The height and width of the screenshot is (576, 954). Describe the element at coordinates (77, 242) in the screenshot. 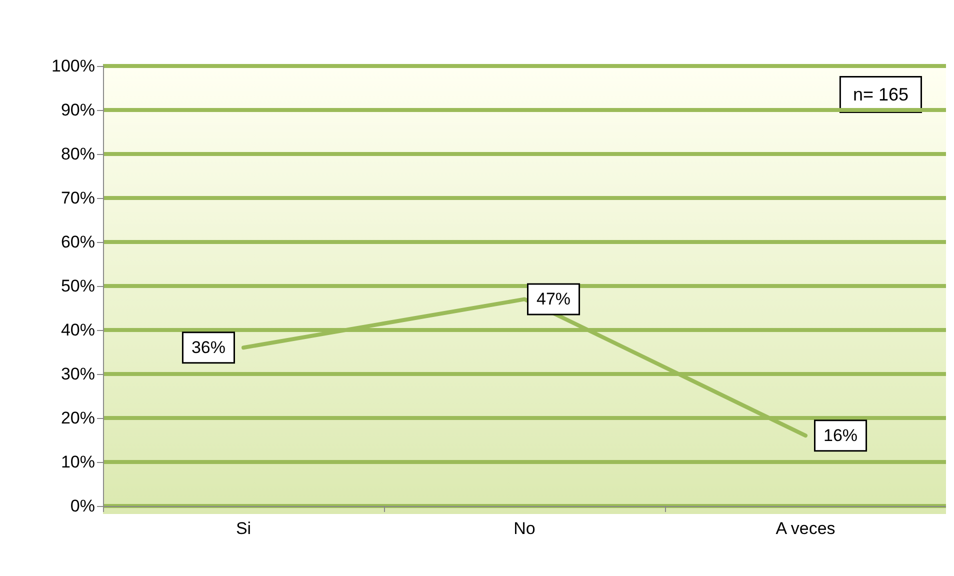

I see `y-tick-label: 60%` at that location.